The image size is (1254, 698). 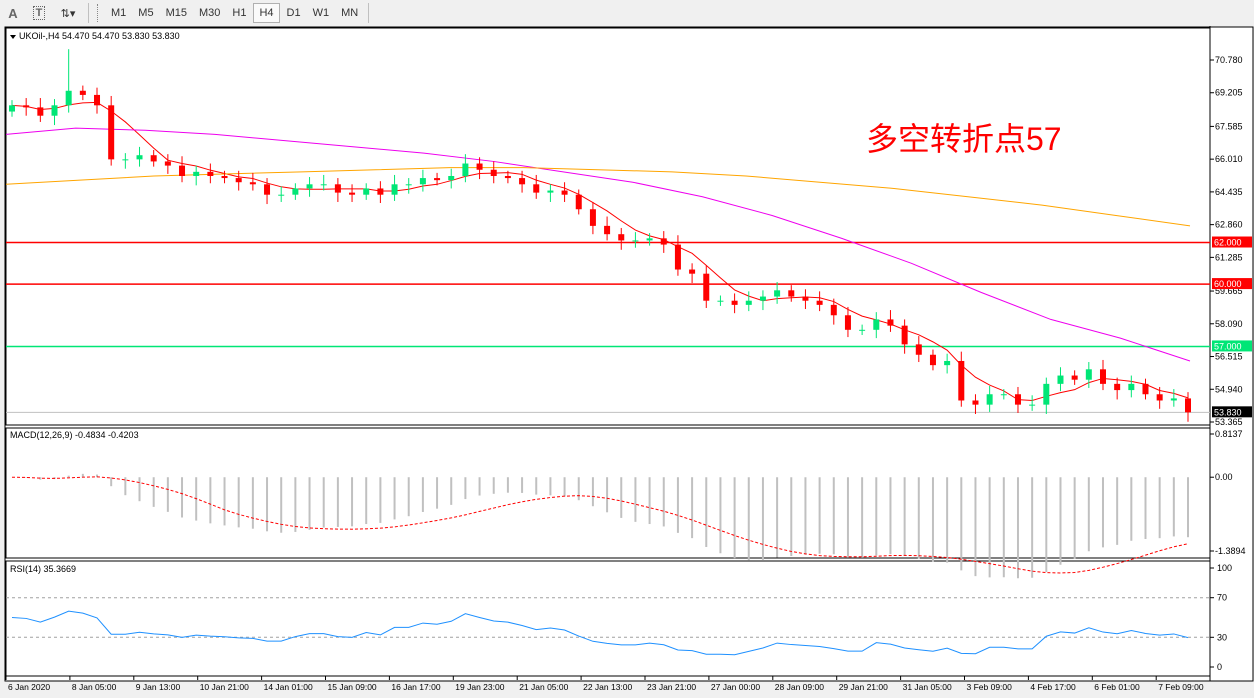 I want to click on time-tick-label: 31 Jan 05:00, so click(x=927, y=687).